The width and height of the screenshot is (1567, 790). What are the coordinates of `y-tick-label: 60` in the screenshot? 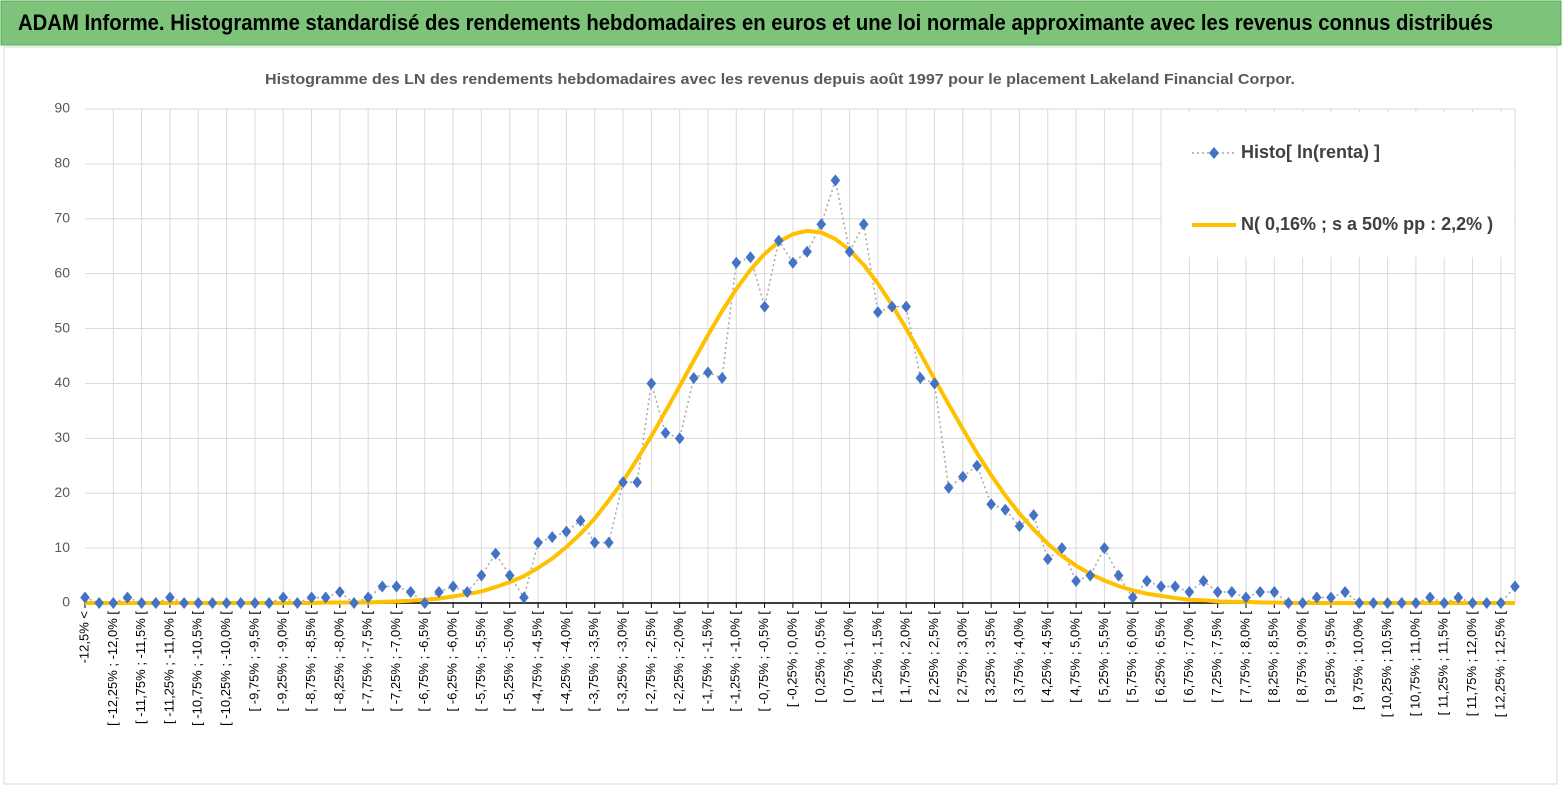 It's located at (62, 272).